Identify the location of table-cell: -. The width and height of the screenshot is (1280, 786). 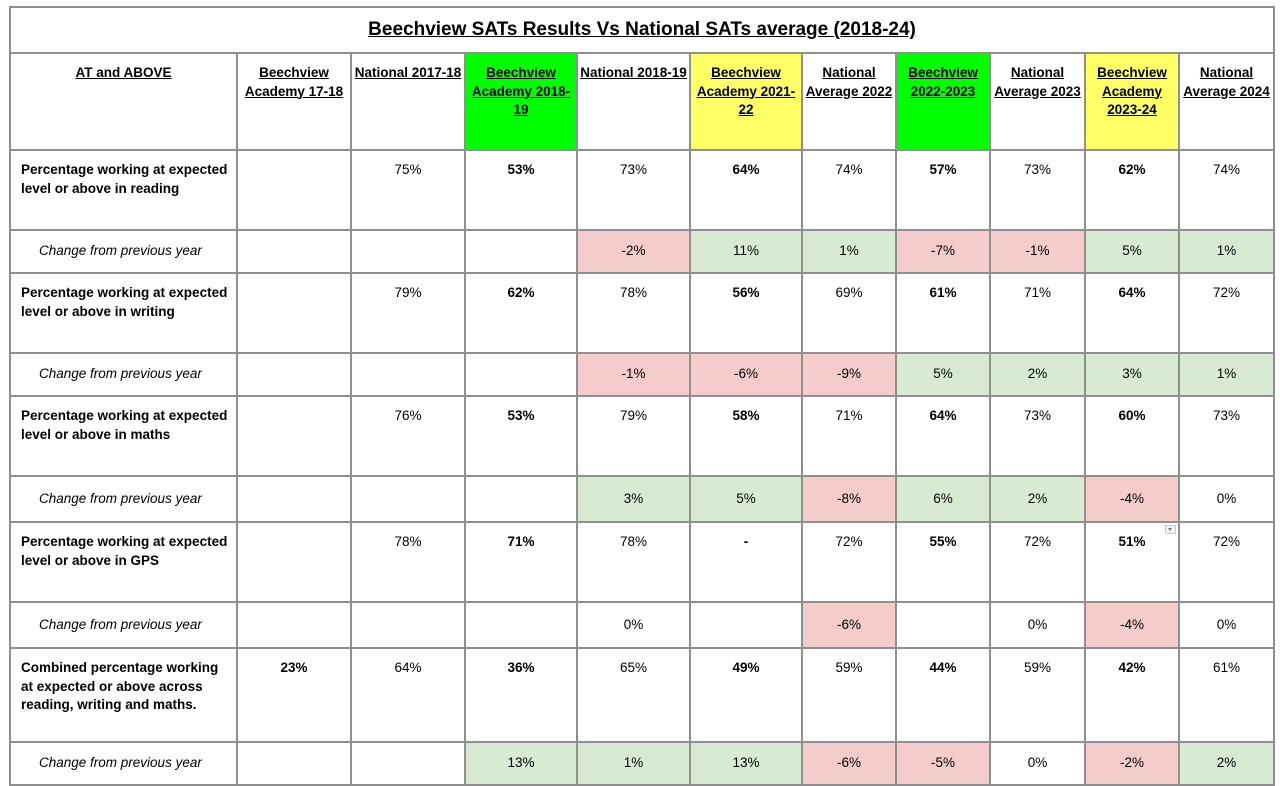
(746, 562).